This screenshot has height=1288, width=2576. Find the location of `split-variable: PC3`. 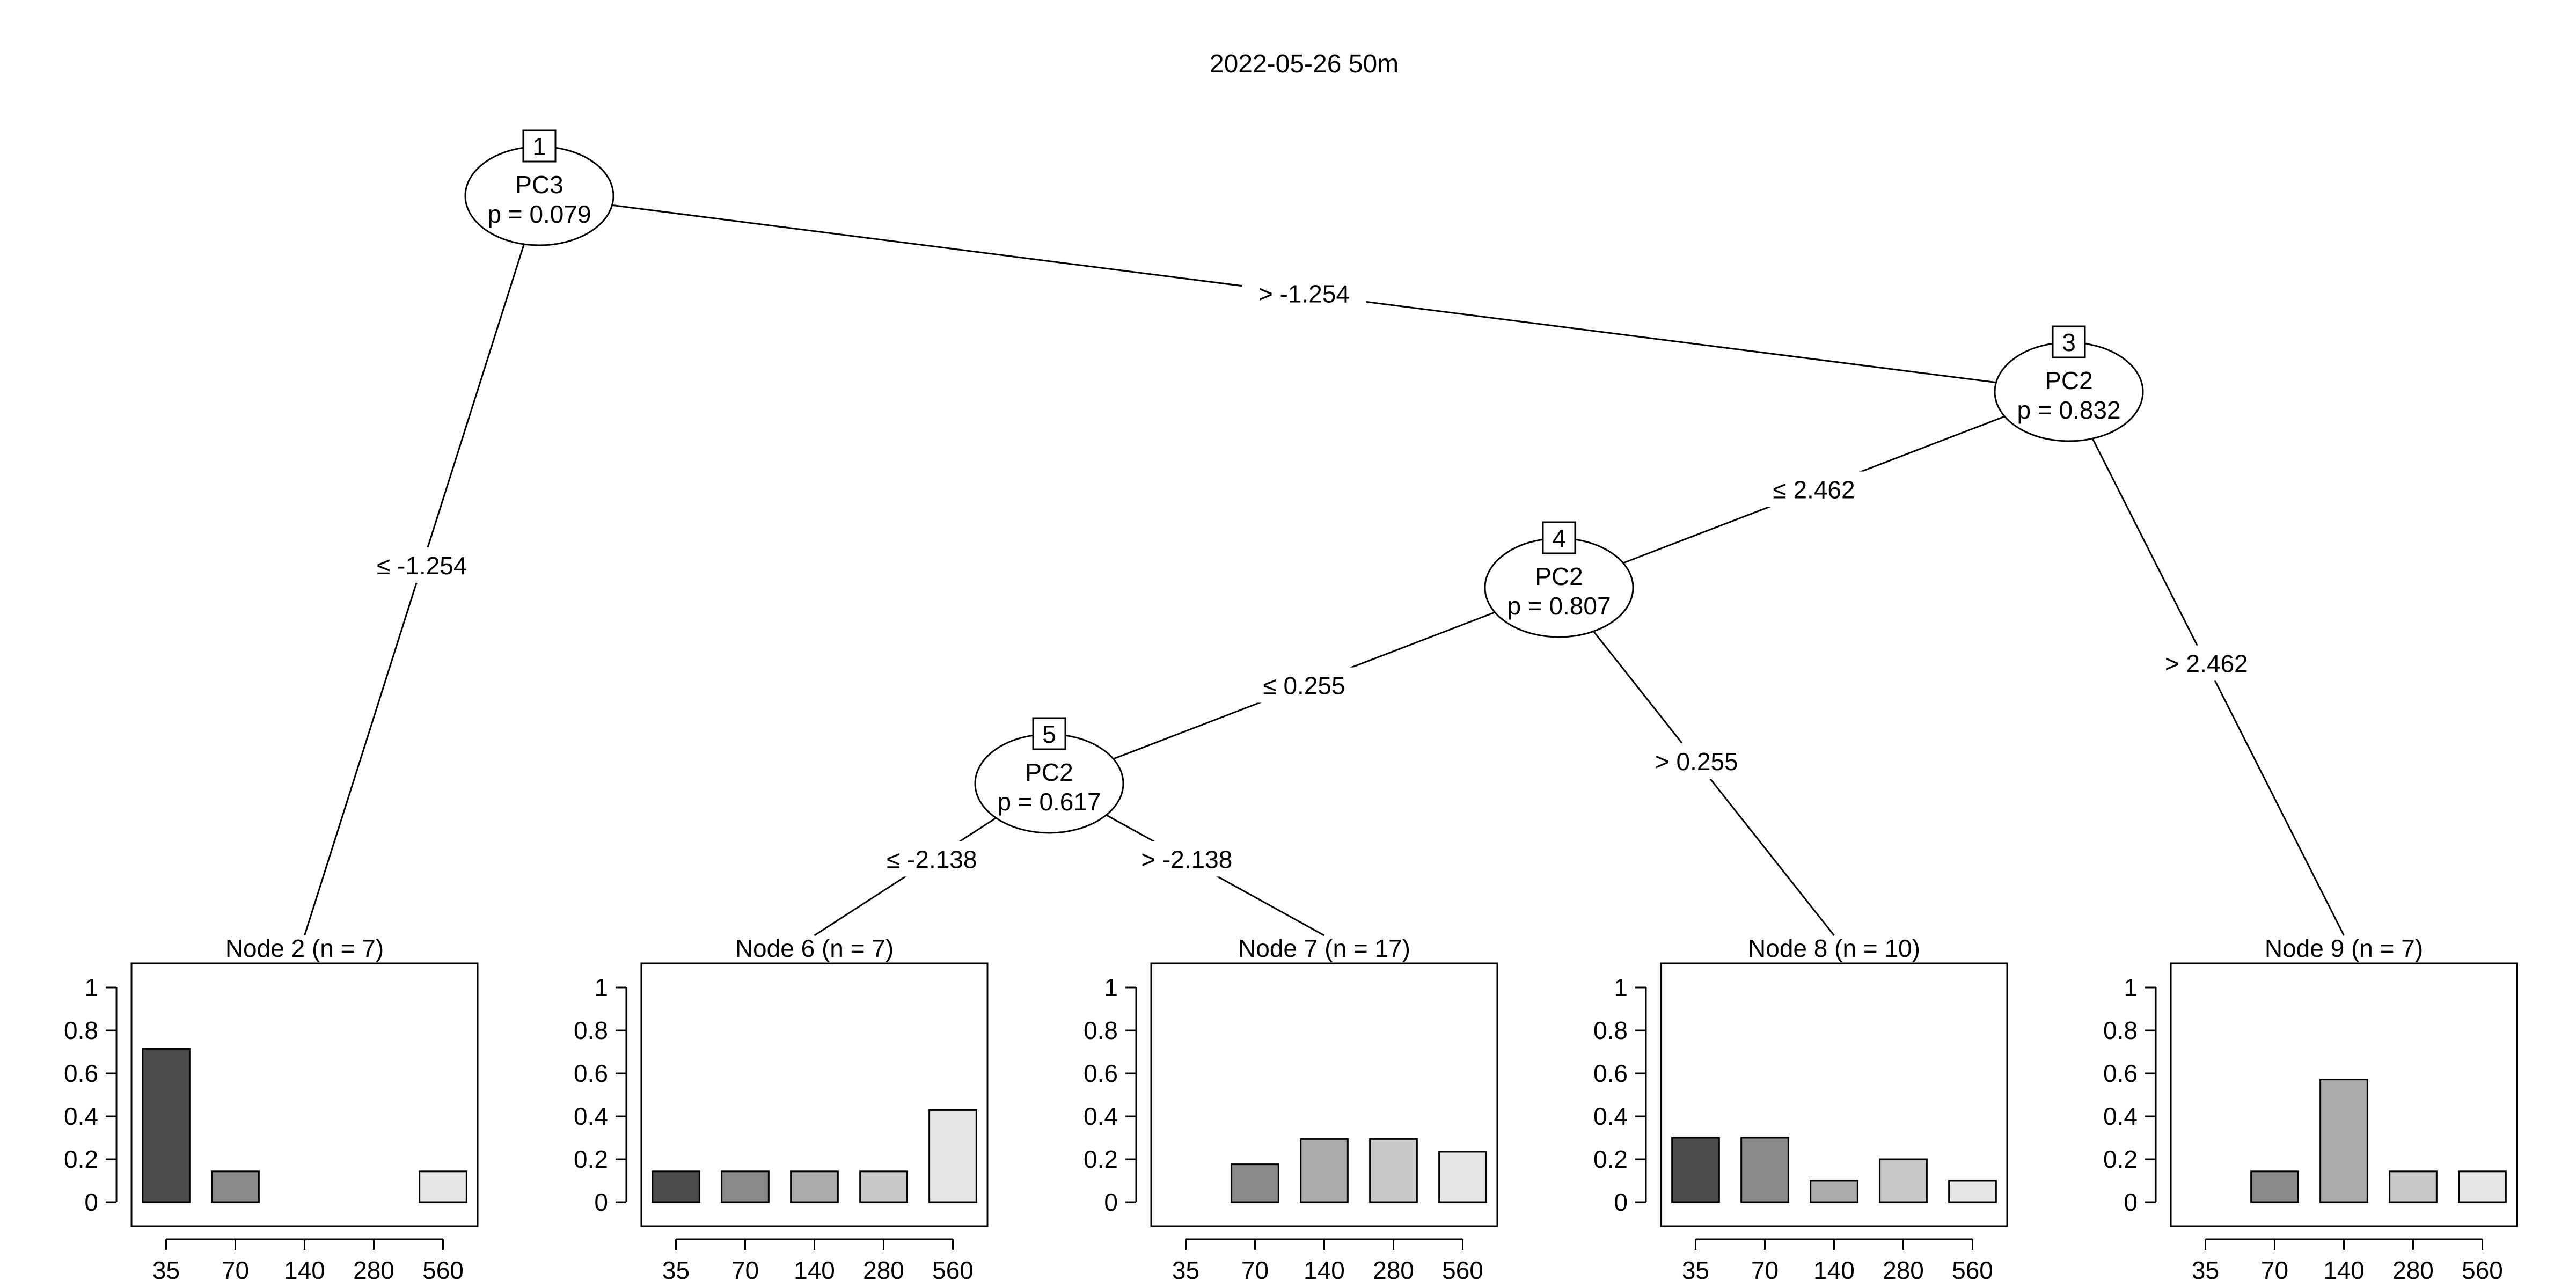

split-variable: PC3 is located at coordinates (539, 185).